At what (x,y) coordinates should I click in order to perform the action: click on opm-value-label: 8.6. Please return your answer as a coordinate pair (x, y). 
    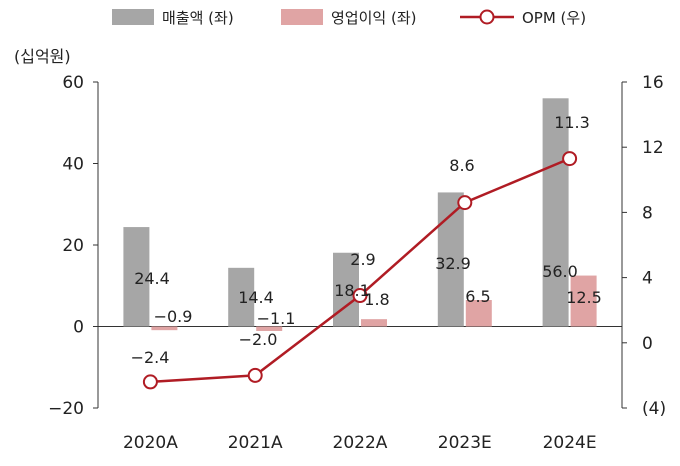
    Looking at the image, I should click on (461, 165).